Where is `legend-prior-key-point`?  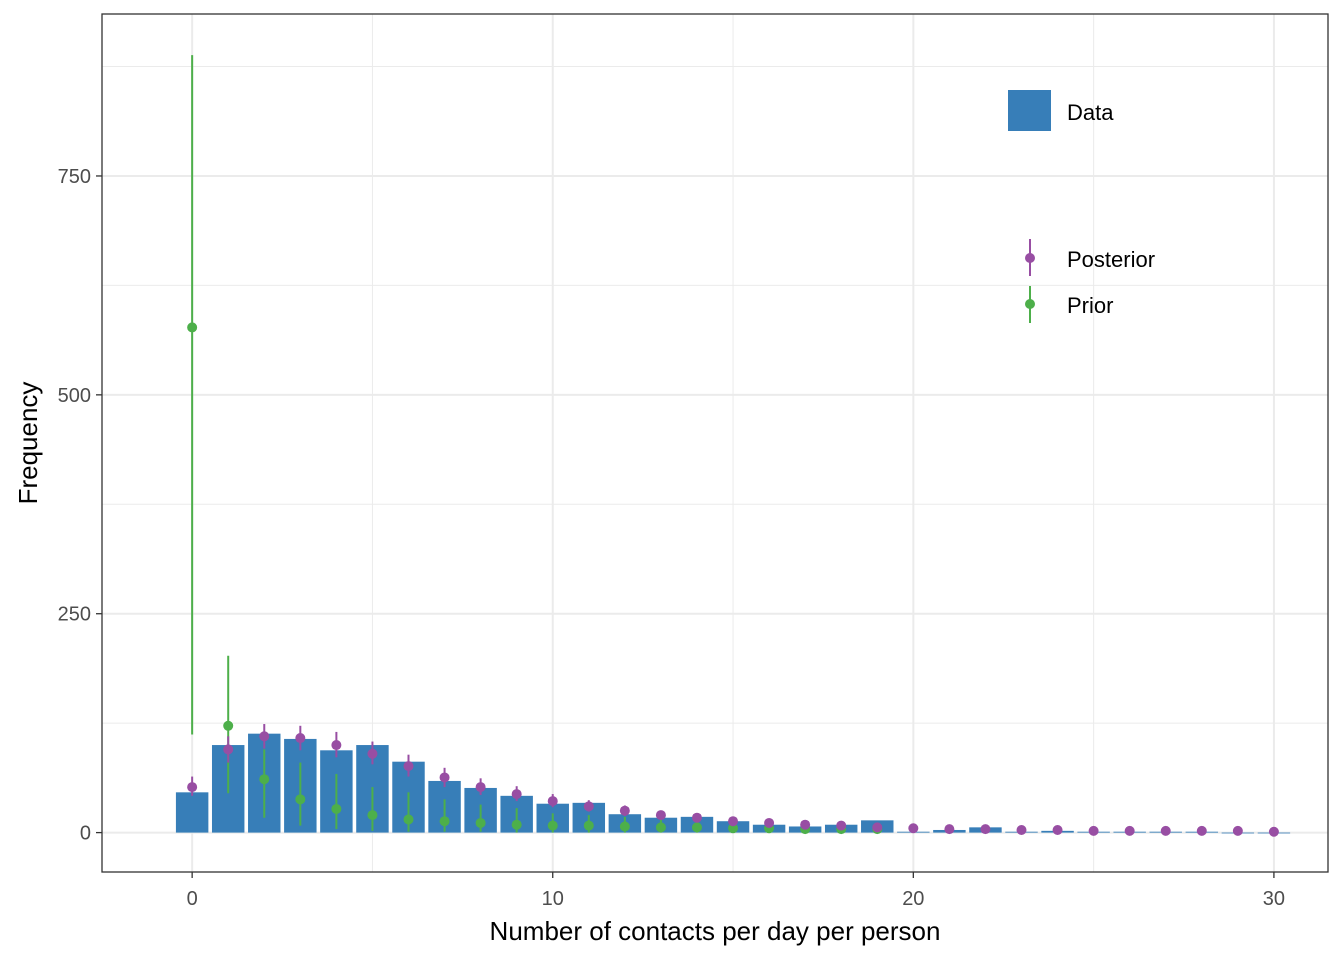
legend-prior-key-point is located at coordinates (1030, 304).